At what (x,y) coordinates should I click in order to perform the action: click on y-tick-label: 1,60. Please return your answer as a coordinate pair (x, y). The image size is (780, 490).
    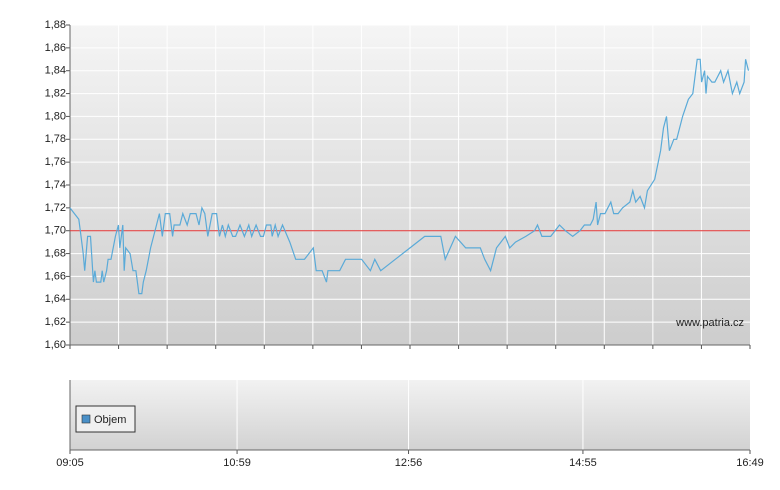
    Looking at the image, I should click on (55, 345).